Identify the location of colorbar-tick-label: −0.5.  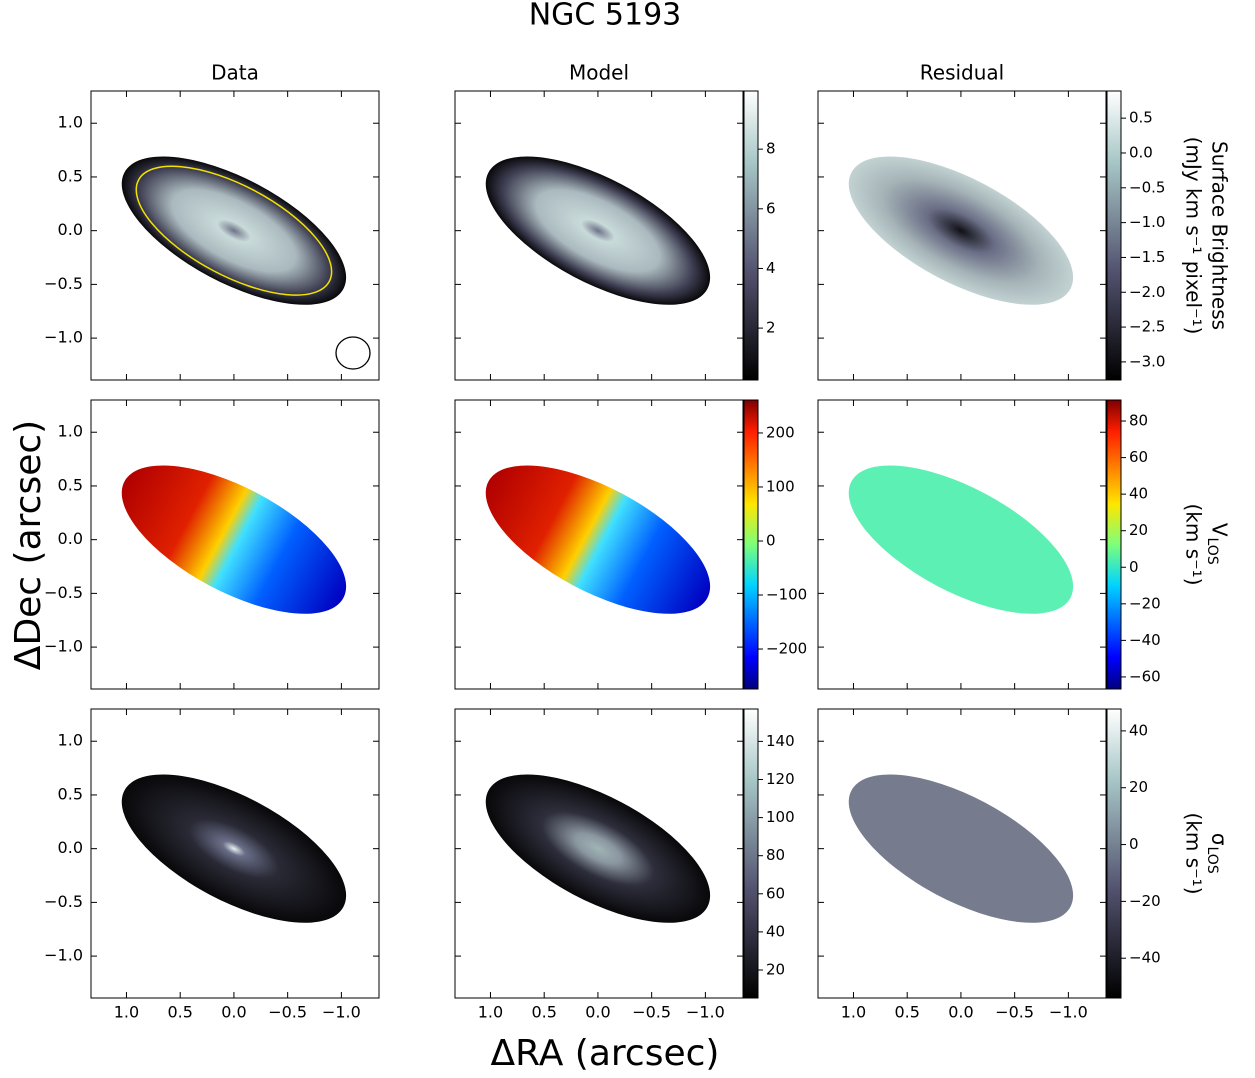
(1147, 187).